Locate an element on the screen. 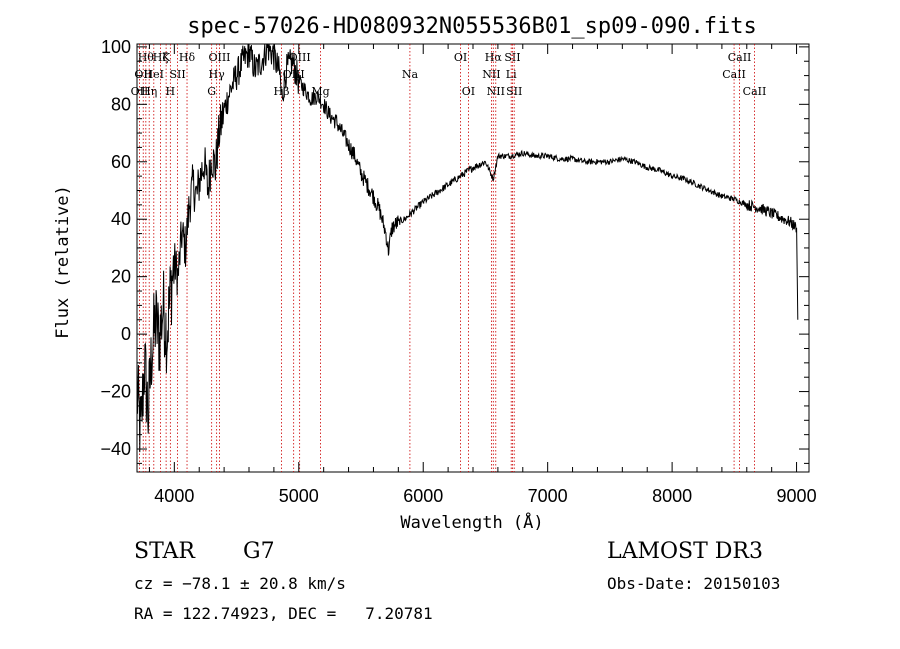 This screenshot has width=900, height=649. obs-date: Obs-Date: 20150103 is located at coordinates (694, 583).